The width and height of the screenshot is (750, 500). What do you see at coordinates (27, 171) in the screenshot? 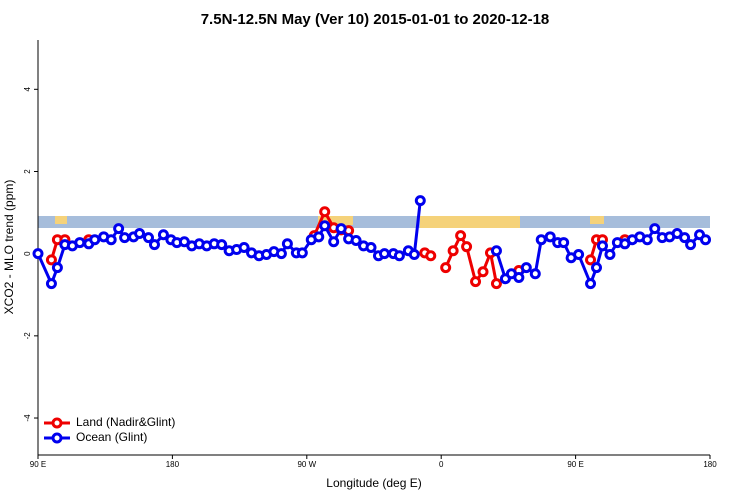
I see `y-tick-label: 2` at bounding box center [27, 171].